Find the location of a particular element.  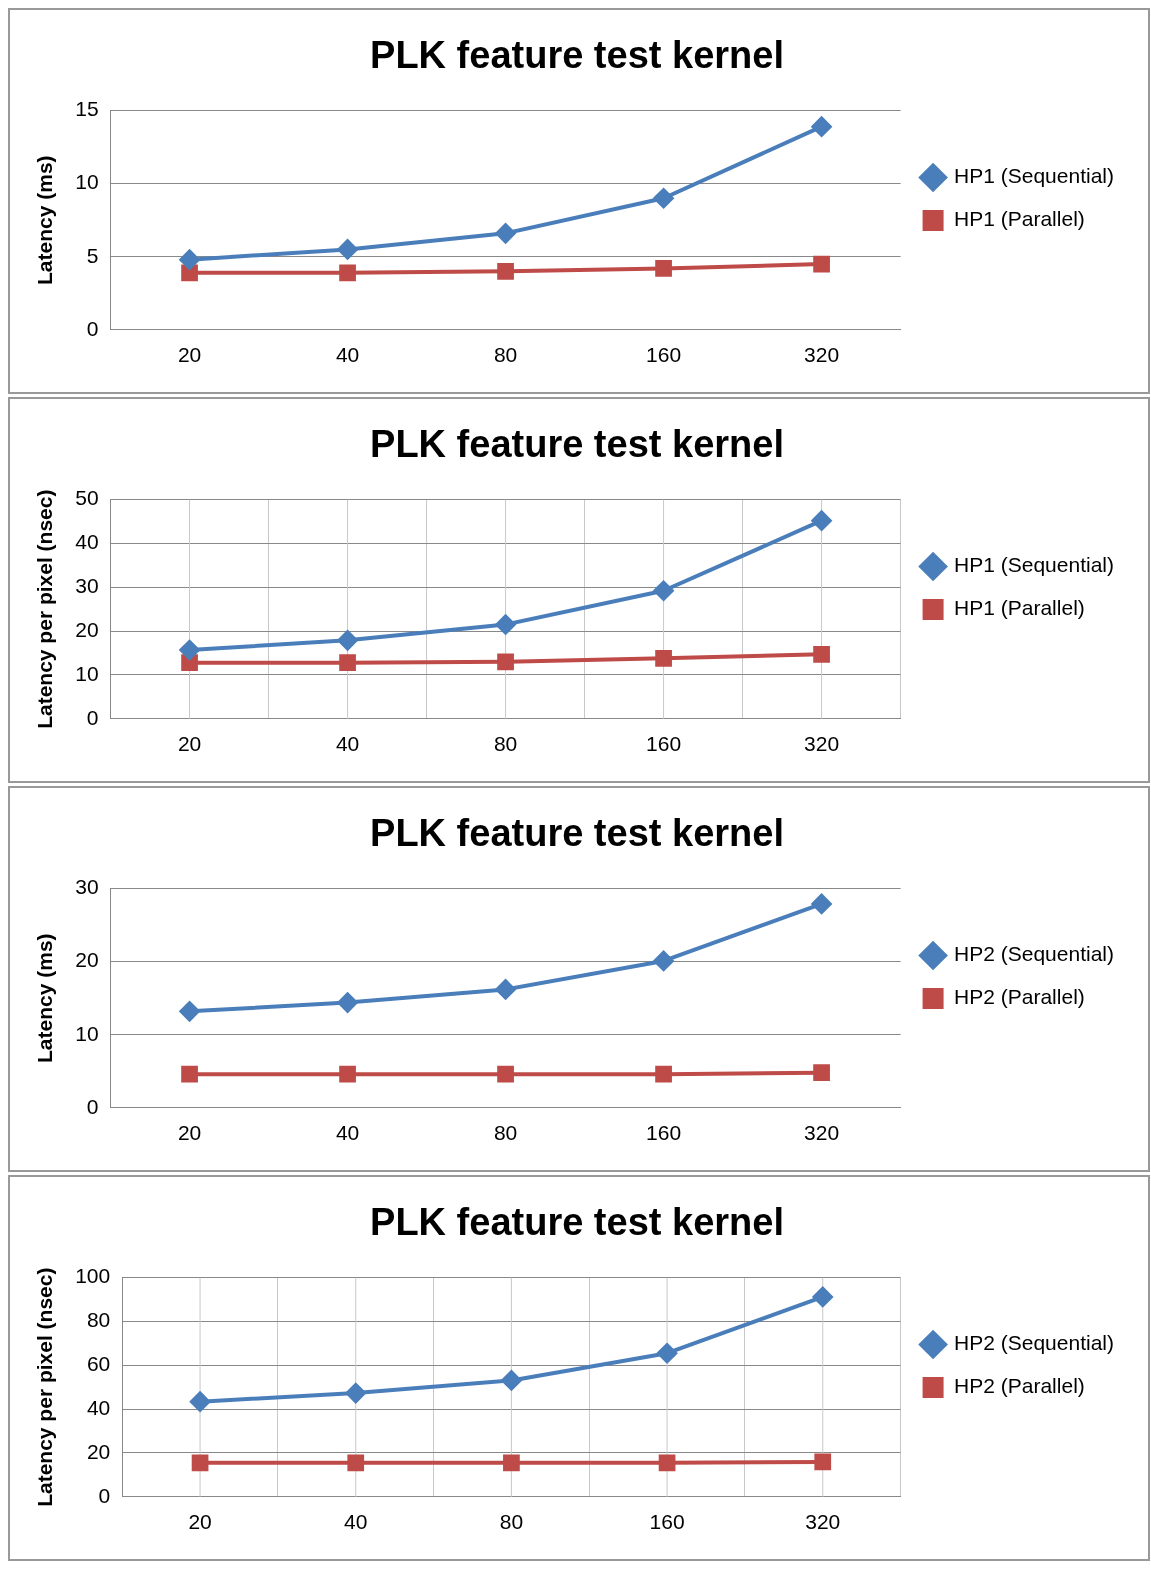

y-tick-label: 15 is located at coordinates (87, 109).